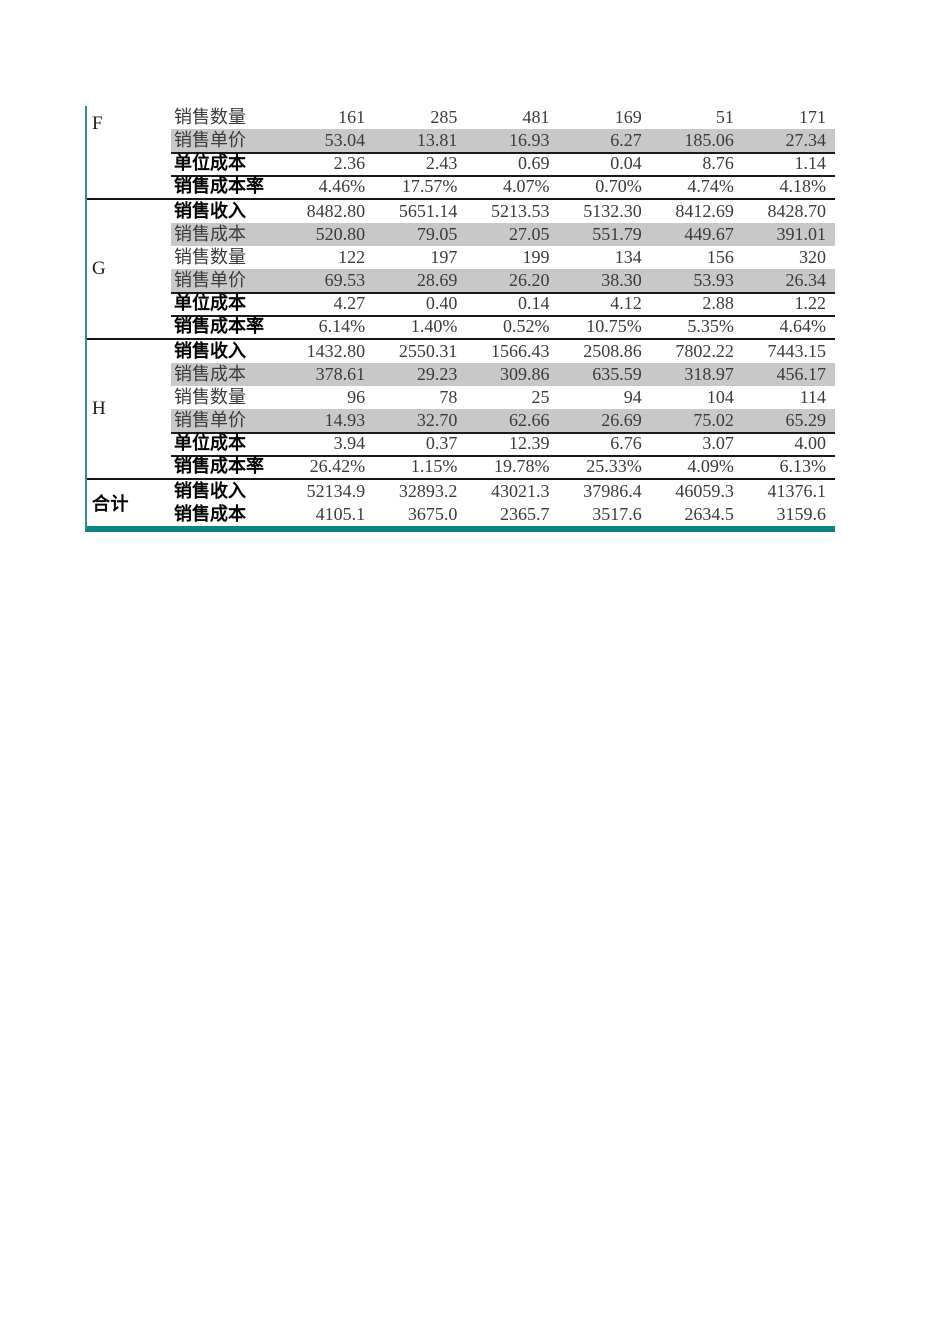  What do you see at coordinates (503, 186) in the screenshot?
I see `table-row: 销售成本率 4.46% 17.57% 4.07% 0.70% 4.74% 4.18%` at bounding box center [503, 186].